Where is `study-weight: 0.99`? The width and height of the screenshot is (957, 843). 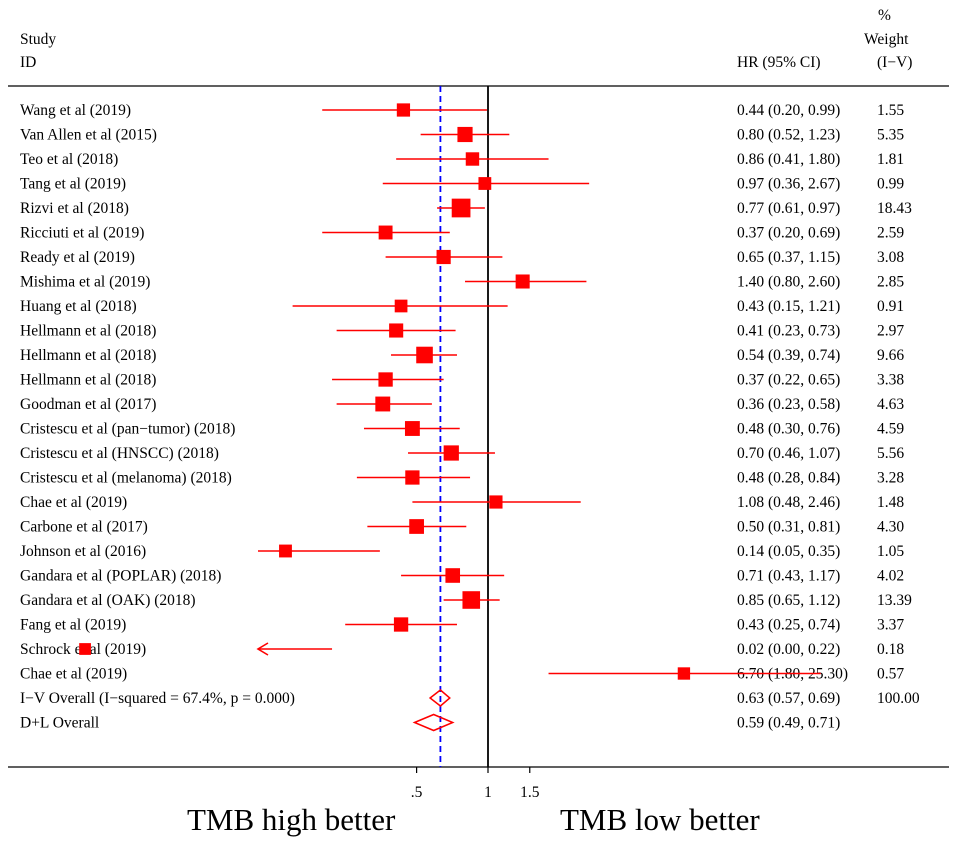 study-weight: 0.99 is located at coordinates (890, 184).